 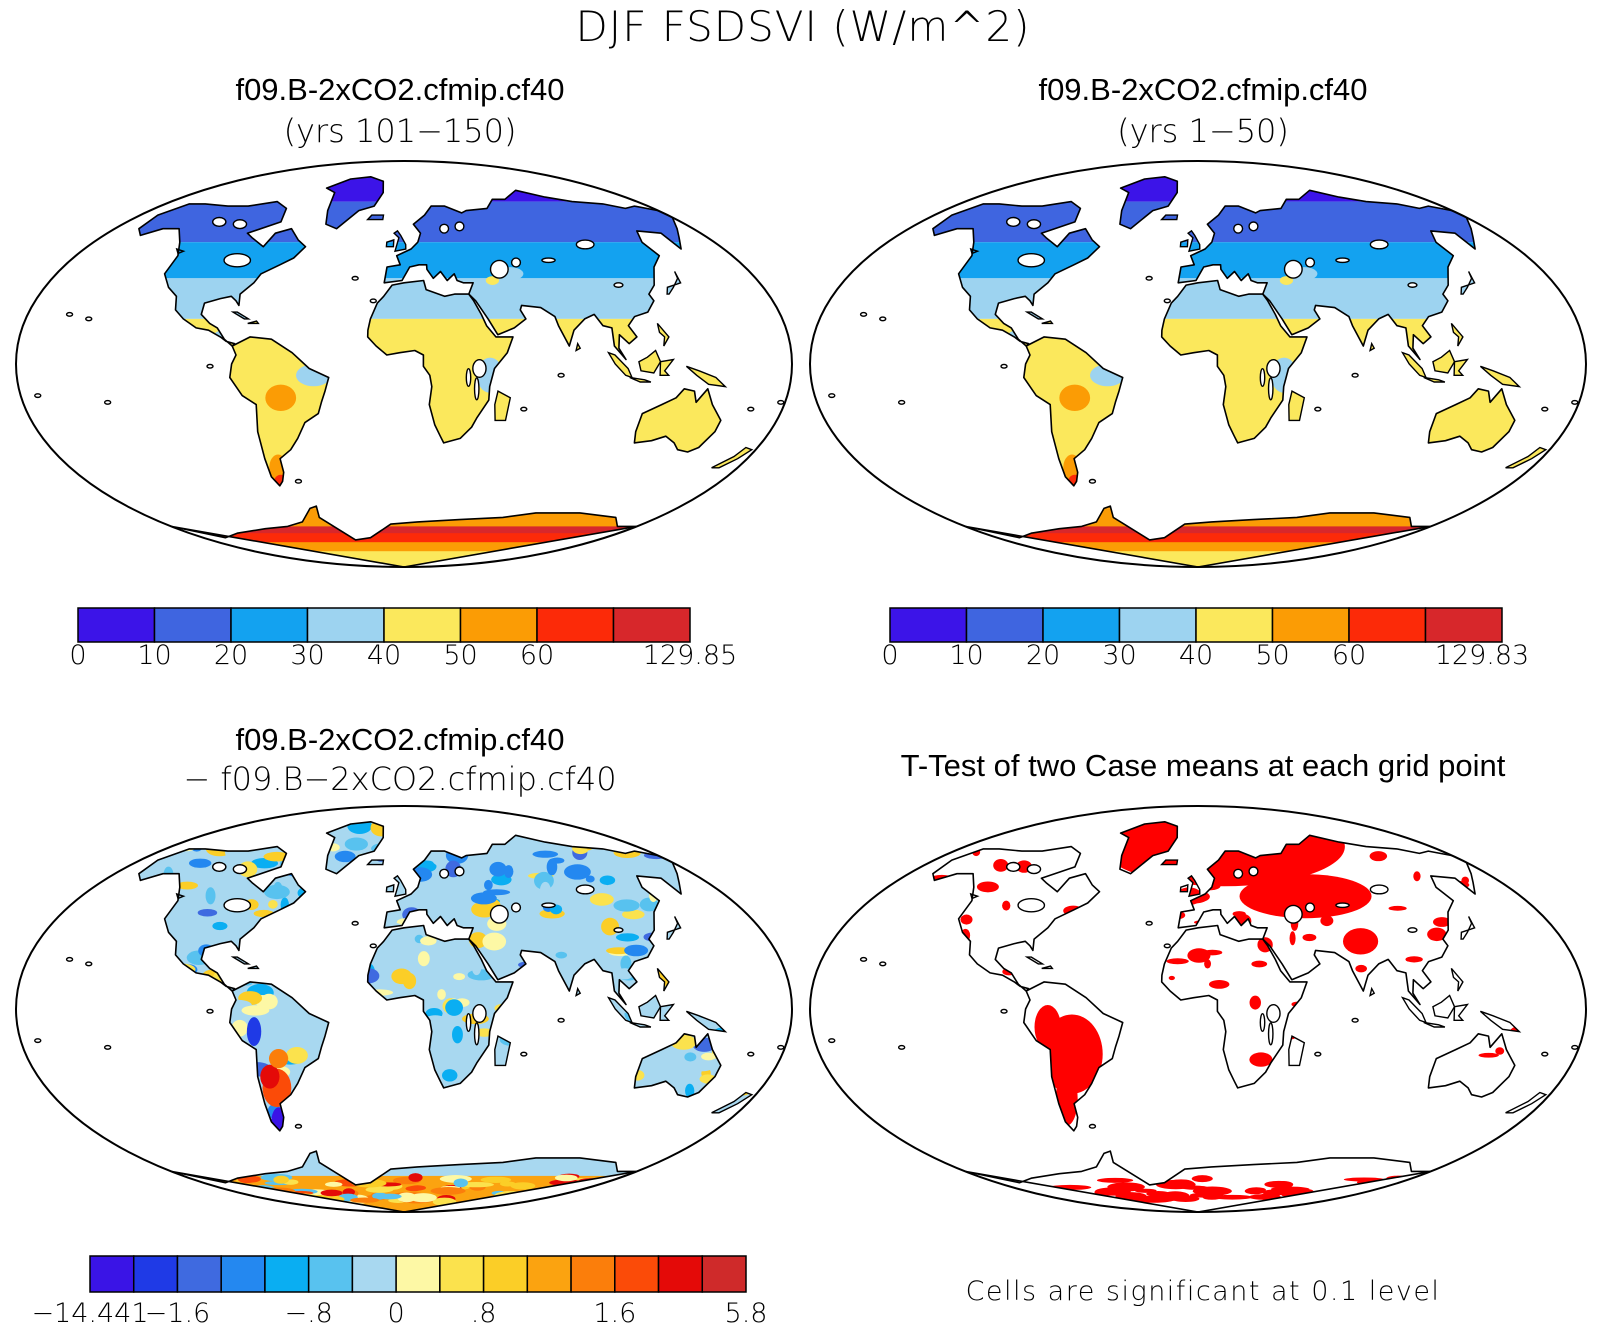 I want to click on coastline-antarctica, so click(x=1198, y=536).